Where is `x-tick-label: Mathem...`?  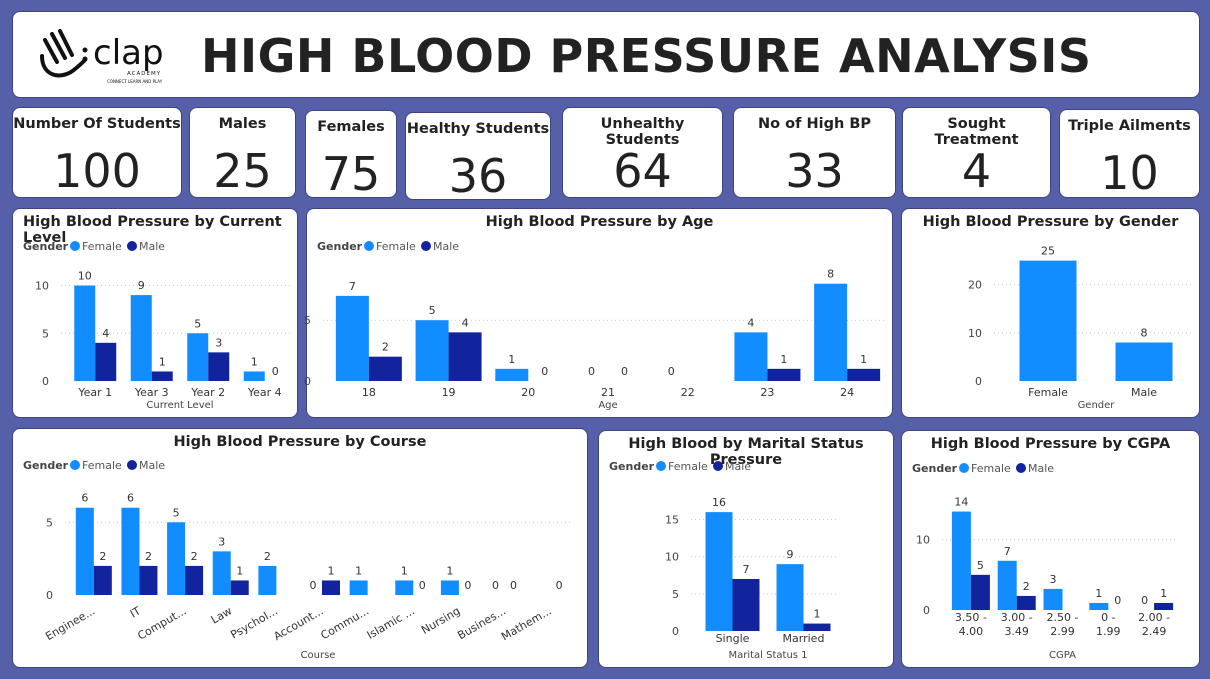
x-tick-label: Mathem... is located at coordinates (526, 623).